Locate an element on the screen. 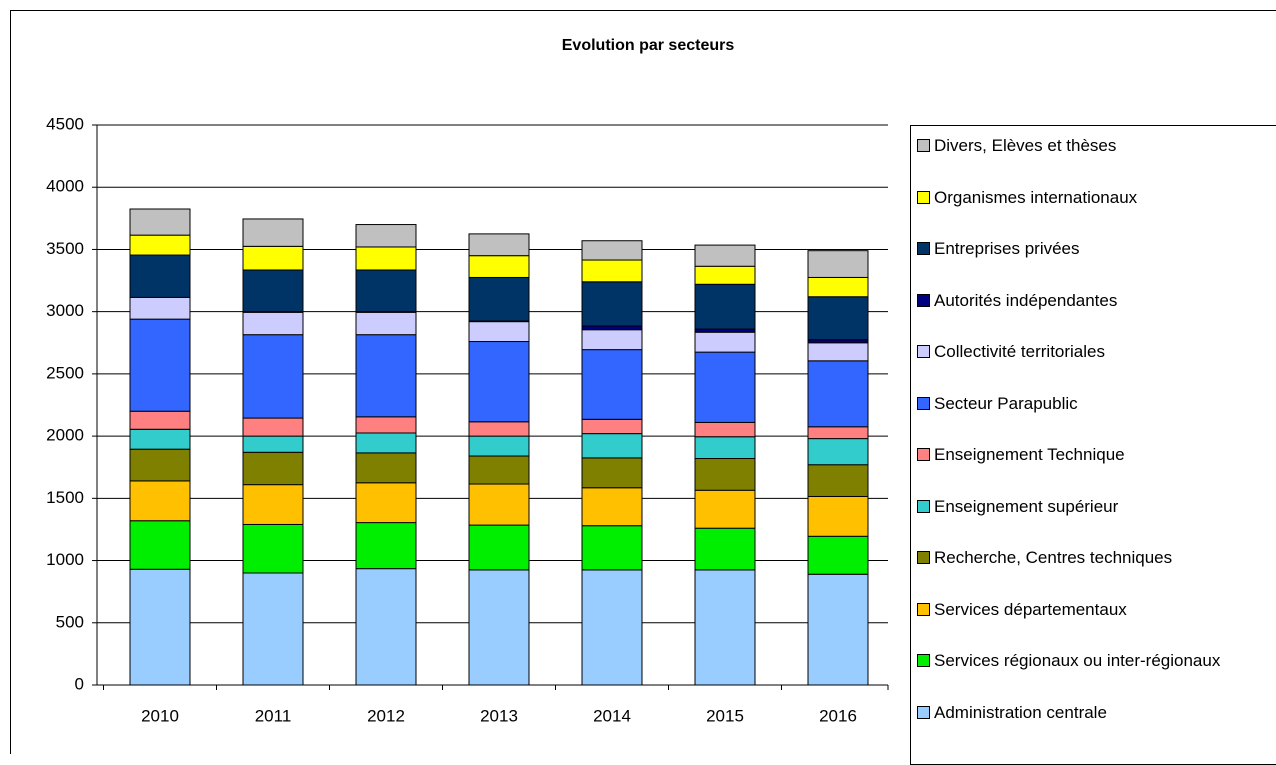 The image size is (1276, 765). legend-item: Entreprises privées is located at coordinates (1087, 248).